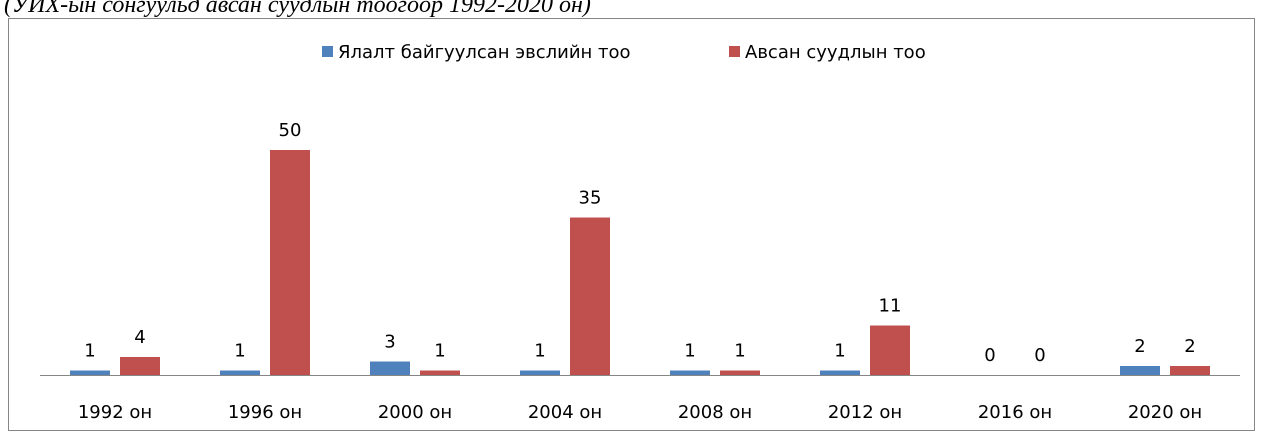  What do you see at coordinates (265, 412) in the screenshot?
I see `x-tick-label: 1996 он` at bounding box center [265, 412].